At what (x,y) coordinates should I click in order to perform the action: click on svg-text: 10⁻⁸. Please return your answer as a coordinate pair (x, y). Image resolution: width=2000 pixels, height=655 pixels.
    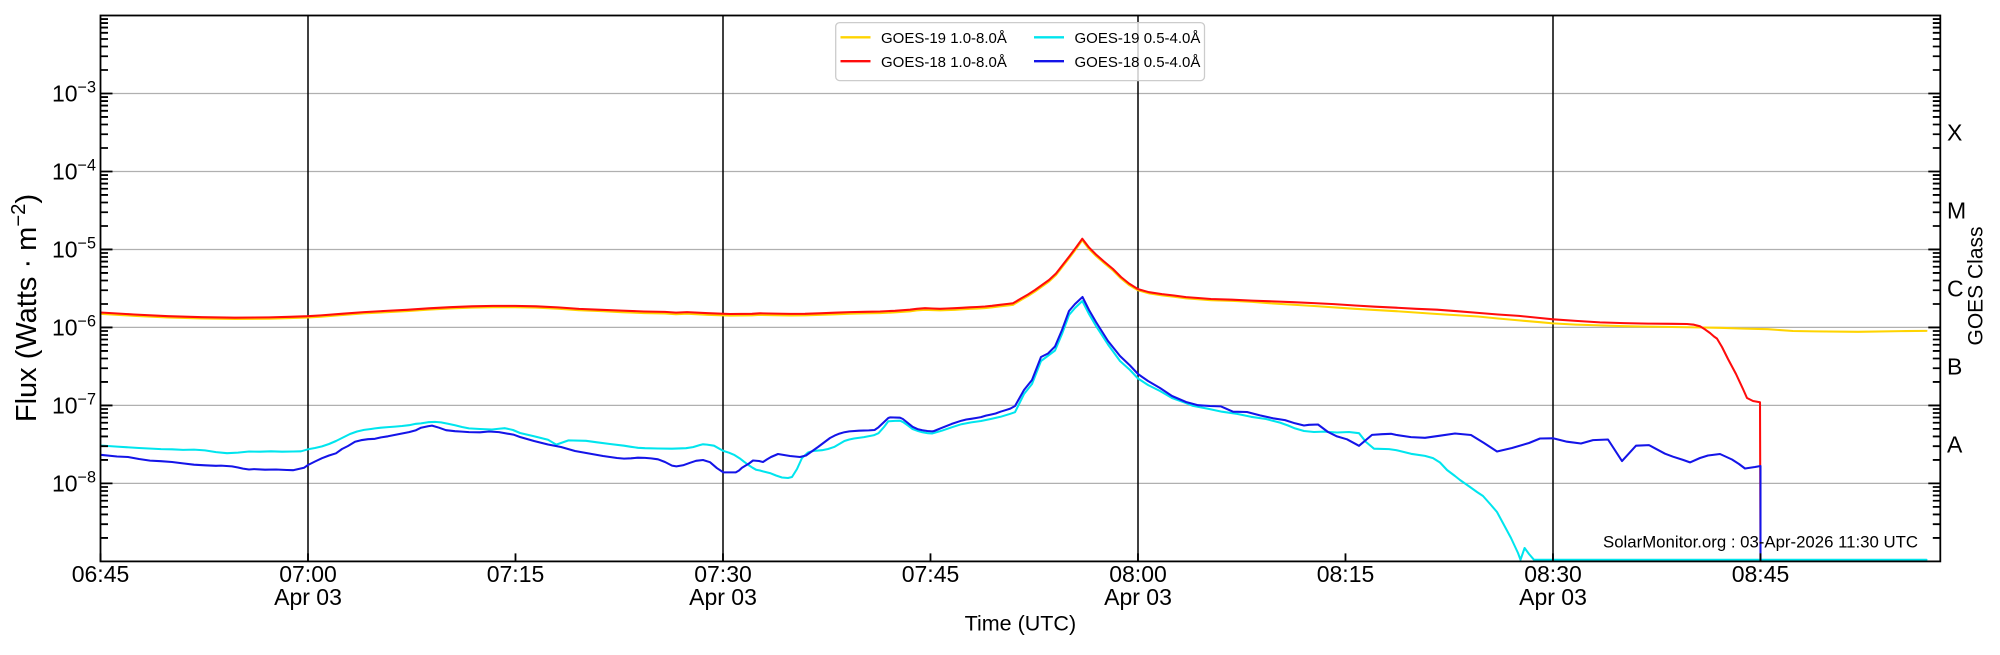
    Looking at the image, I should click on (74, 482).